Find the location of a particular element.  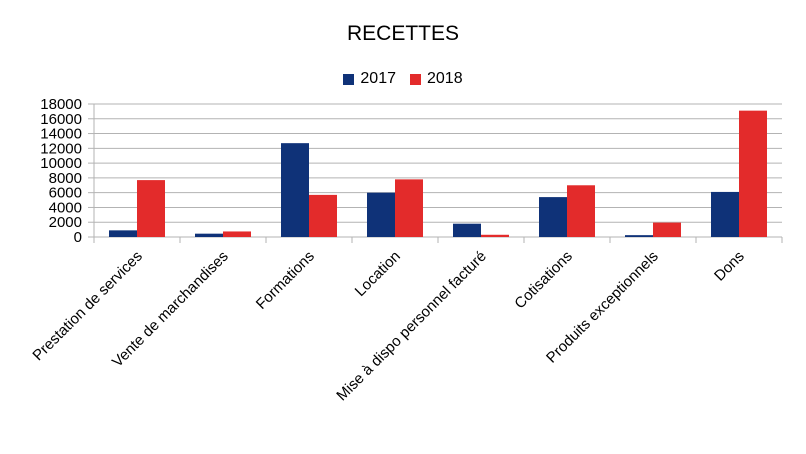

y-tick-label: 0 is located at coordinates (78, 237).